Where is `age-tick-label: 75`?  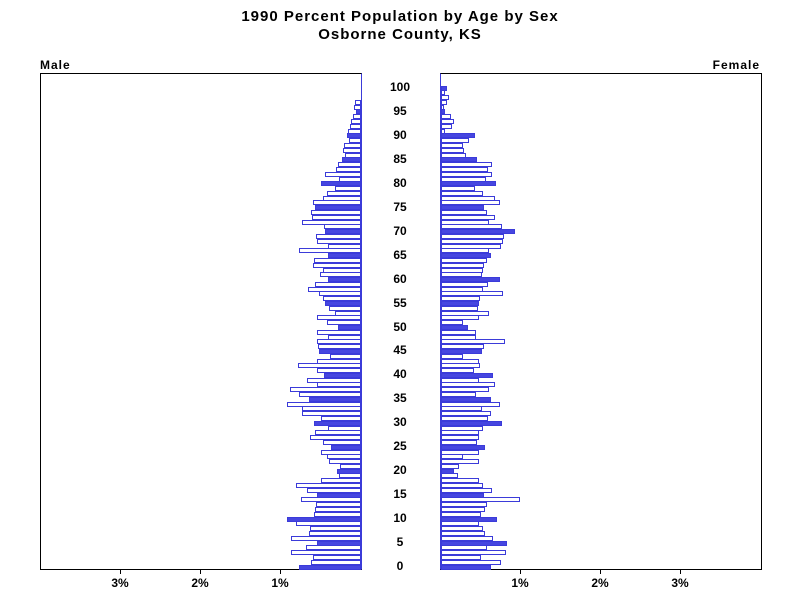
age-tick-label: 75 is located at coordinates (400, 206).